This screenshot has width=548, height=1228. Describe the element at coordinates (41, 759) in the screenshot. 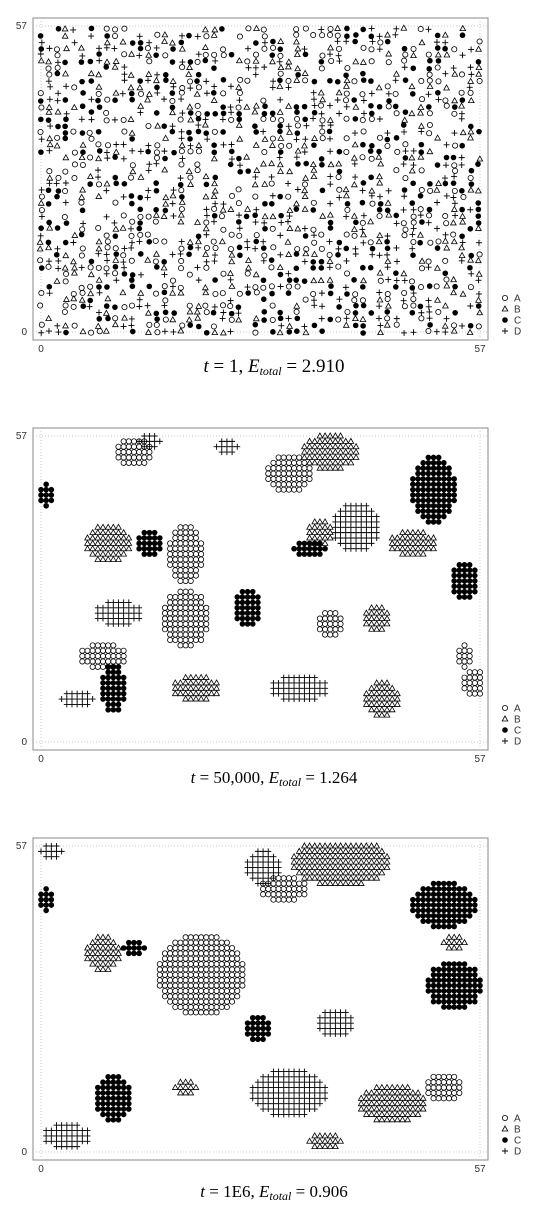

I see `x-tick-label: 0` at that location.